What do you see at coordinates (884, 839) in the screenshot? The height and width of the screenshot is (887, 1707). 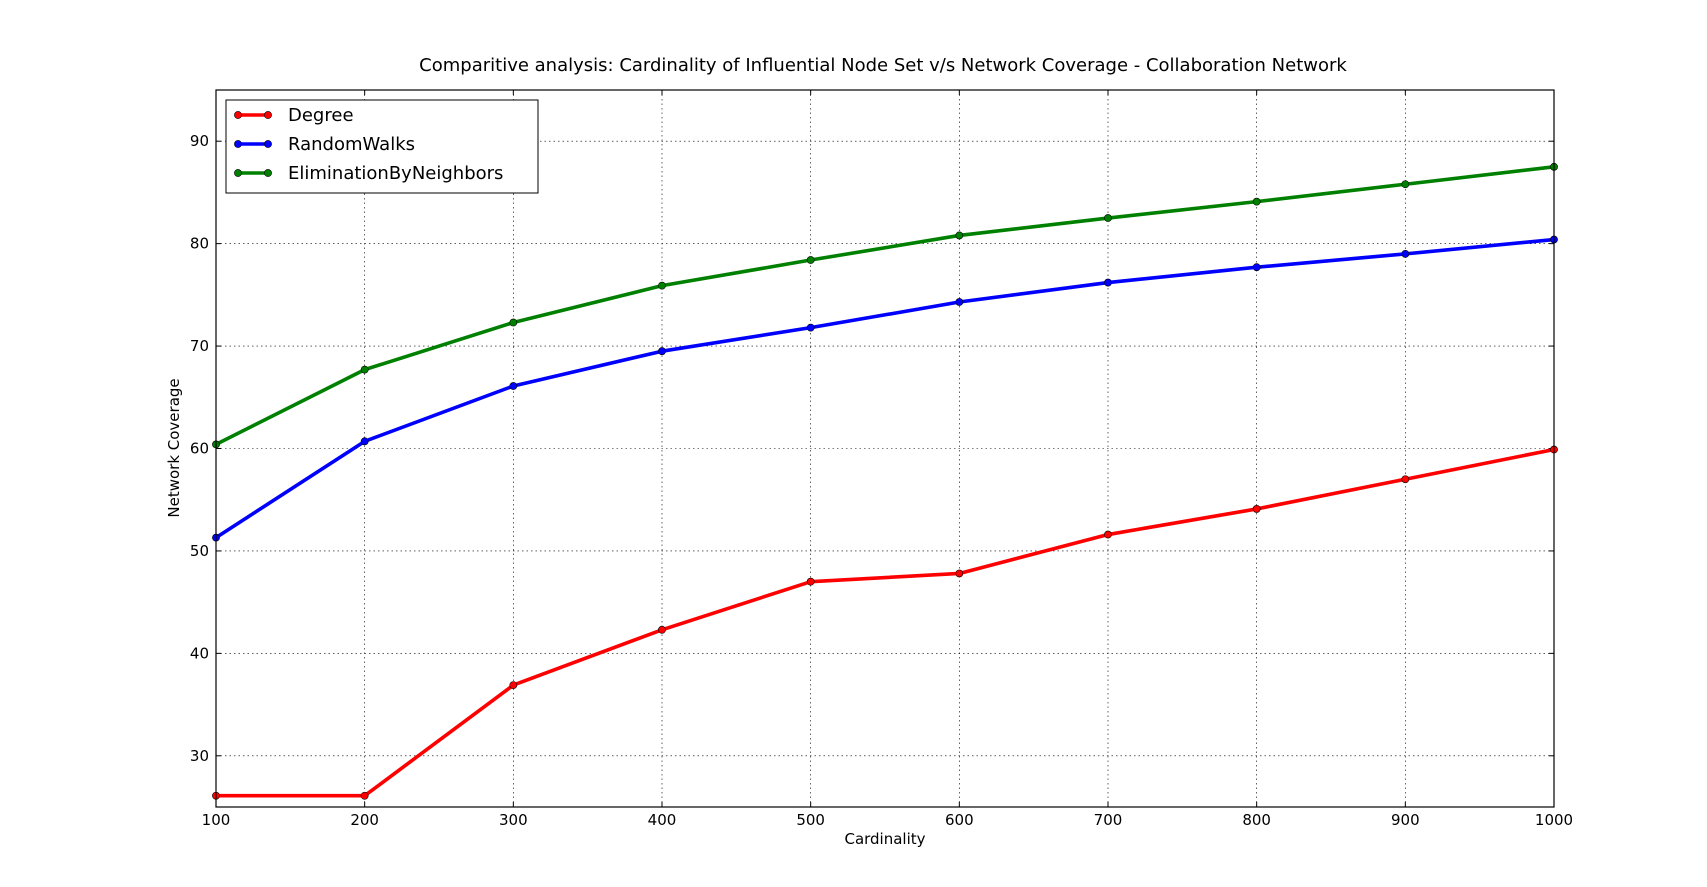 I see `x-axis-label: Cardinality` at bounding box center [884, 839].